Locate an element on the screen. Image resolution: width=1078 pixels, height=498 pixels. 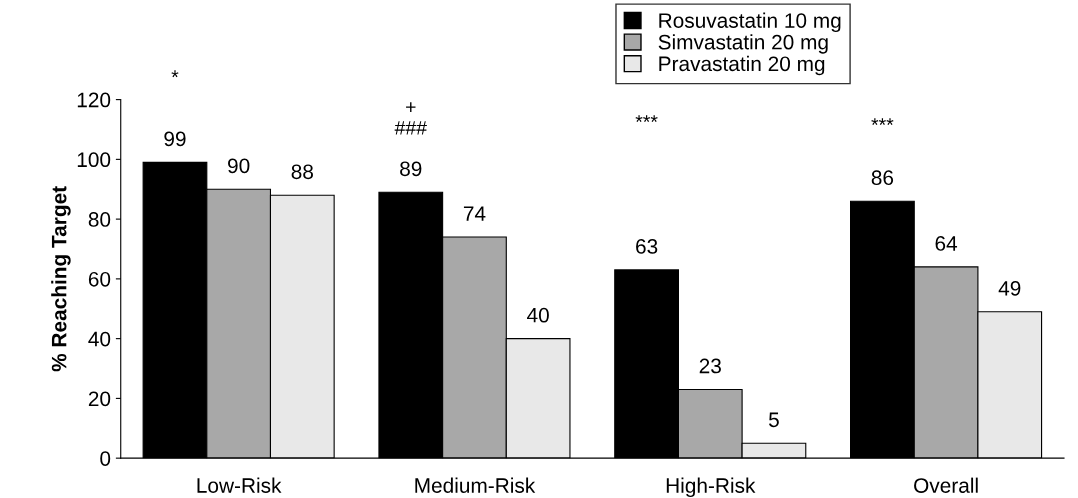
legend-label: Rosuvastatin 10 mg is located at coordinates (750, 22).